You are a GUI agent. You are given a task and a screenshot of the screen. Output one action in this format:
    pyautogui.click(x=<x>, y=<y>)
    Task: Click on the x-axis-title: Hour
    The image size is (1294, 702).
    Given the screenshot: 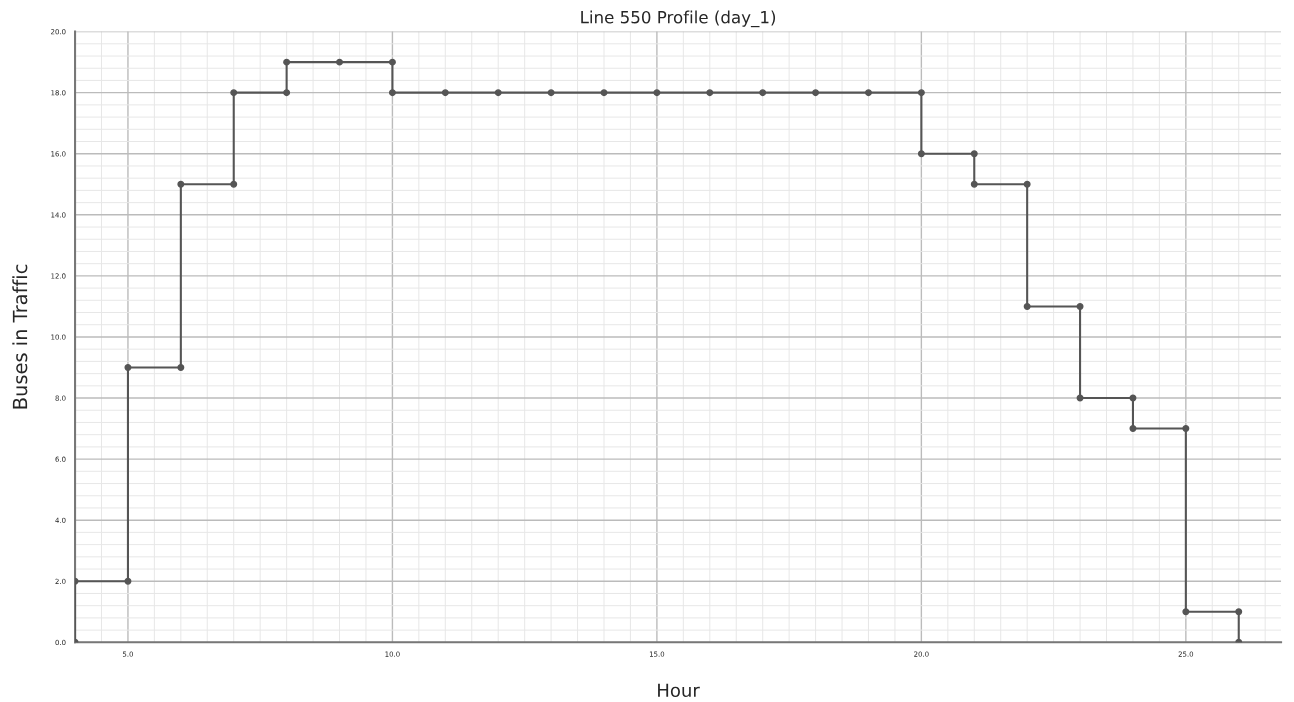 What is the action you would take?
    pyautogui.click(x=679, y=690)
    